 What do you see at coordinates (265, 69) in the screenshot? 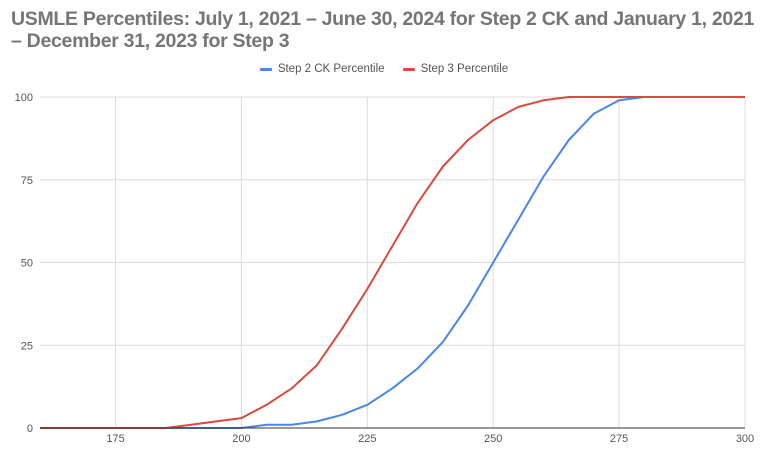
I see `legend-swatch-blue-icon` at bounding box center [265, 69].